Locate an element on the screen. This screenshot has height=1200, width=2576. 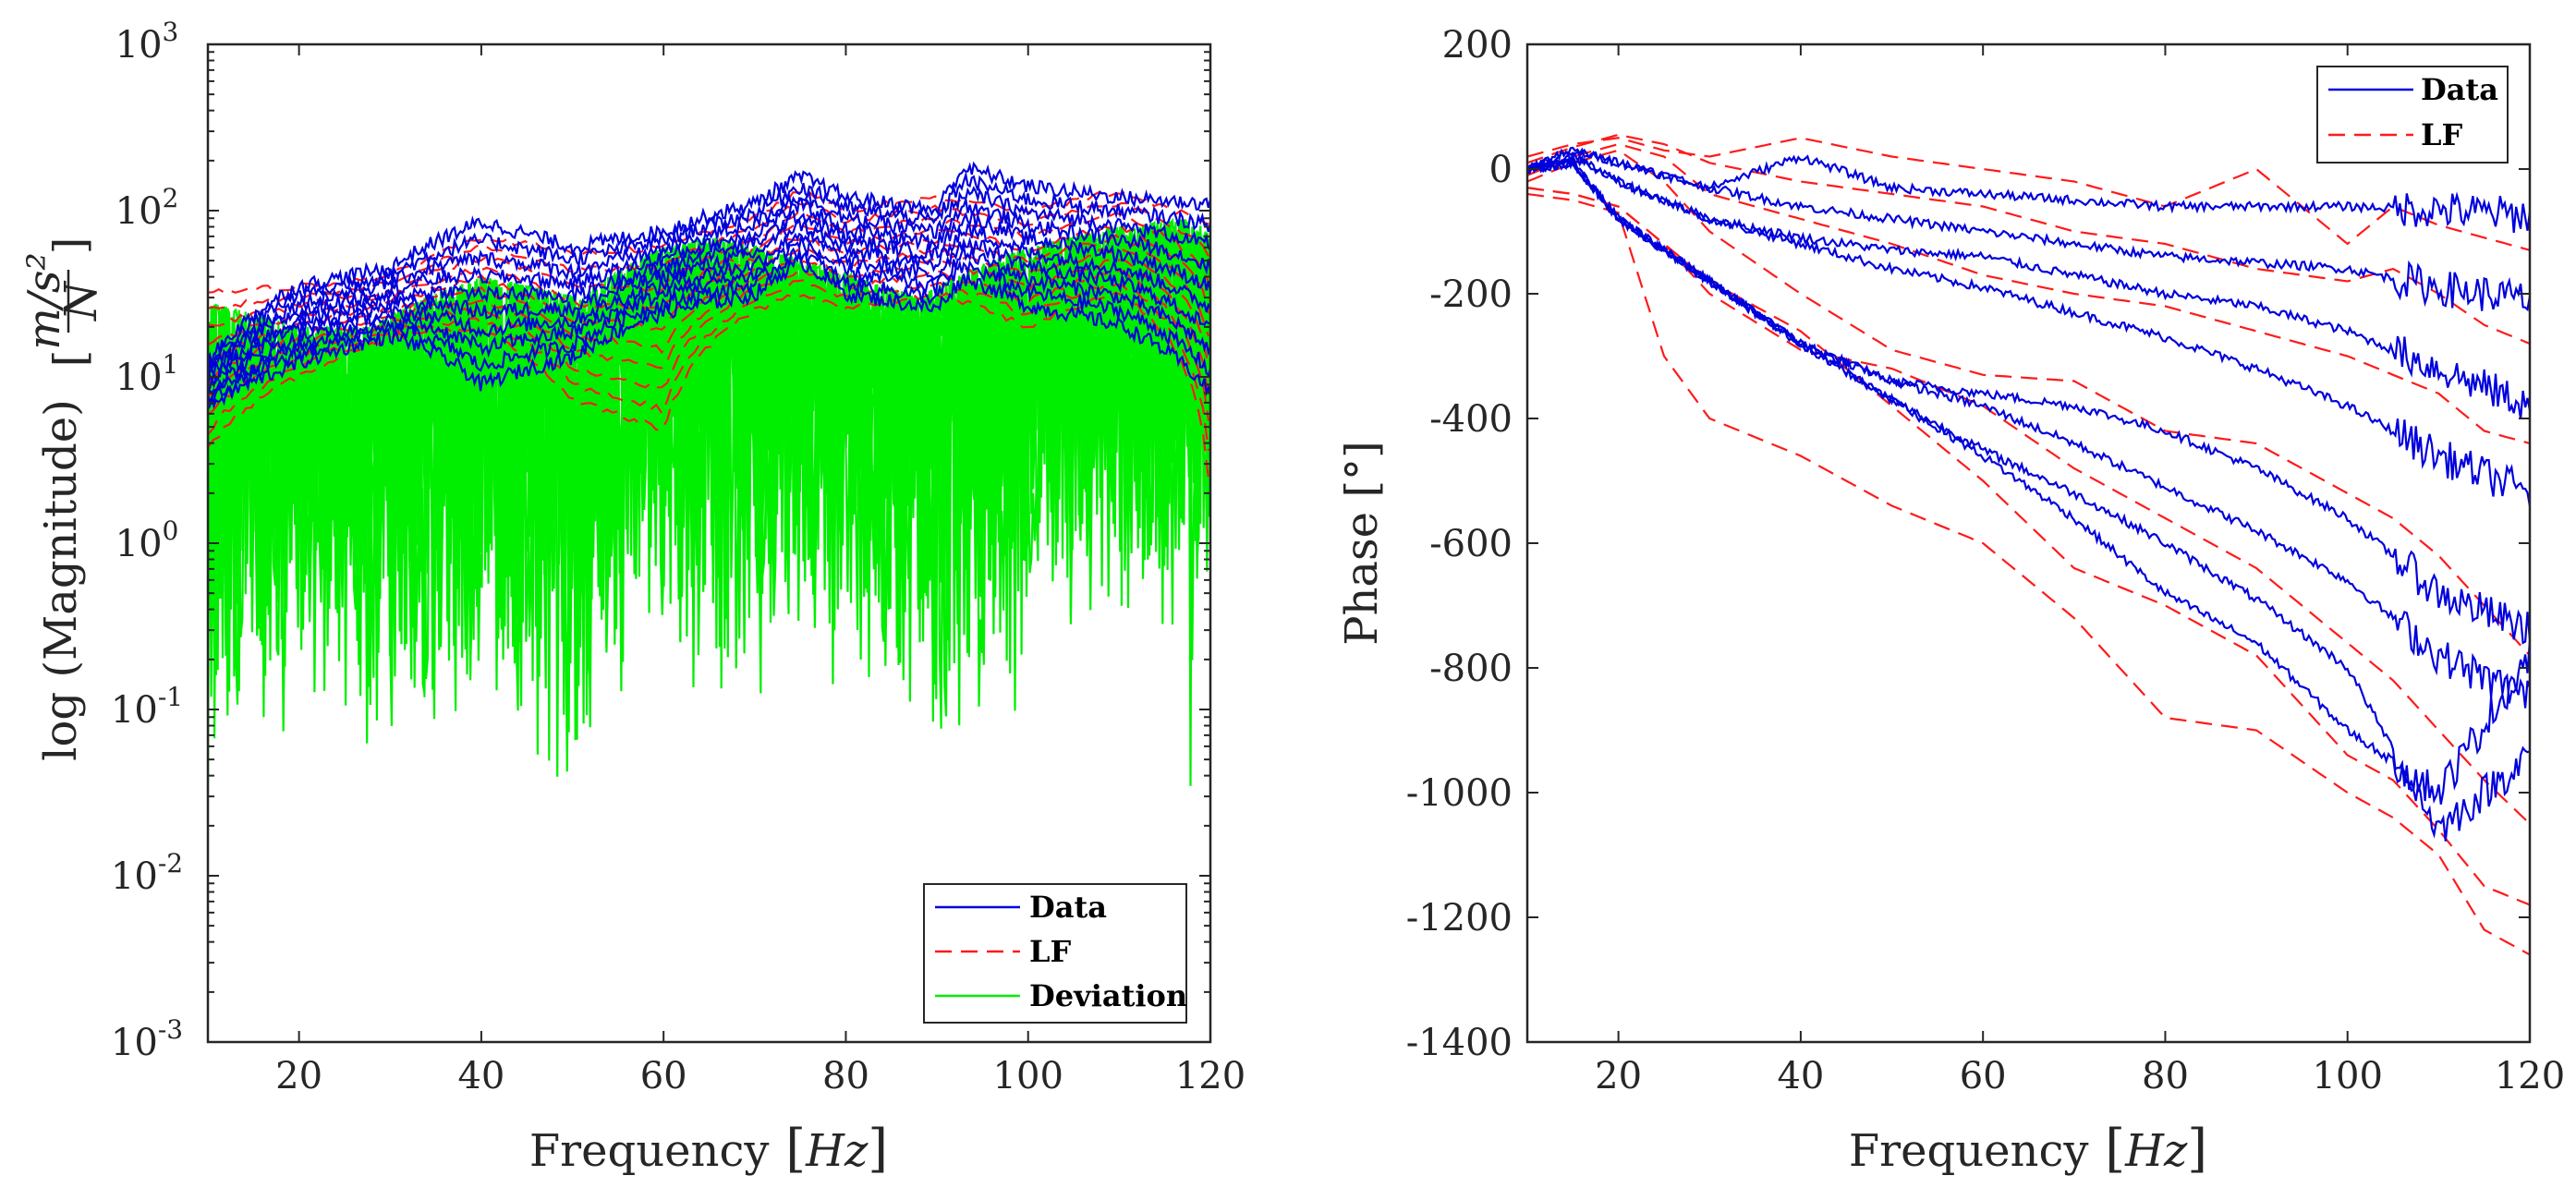
magnitude-y-label-main: log (Magnitude) is located at coordinates (61, 580).